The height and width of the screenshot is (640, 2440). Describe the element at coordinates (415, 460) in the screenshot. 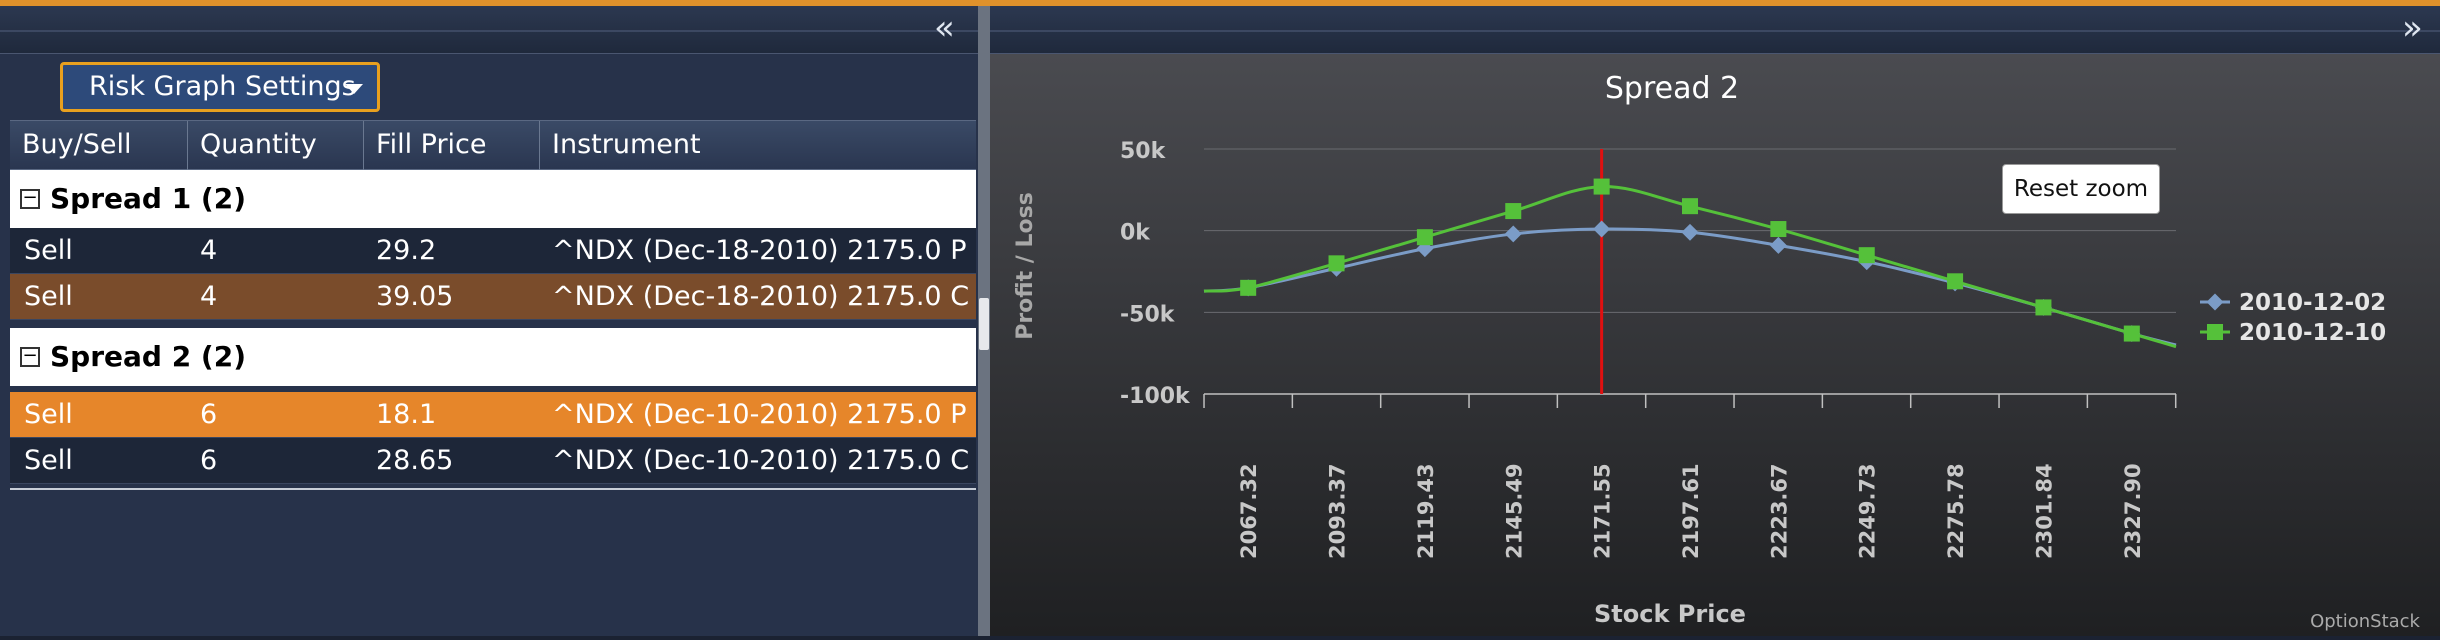

I see `cell-fill-price: 28.65` at that location.